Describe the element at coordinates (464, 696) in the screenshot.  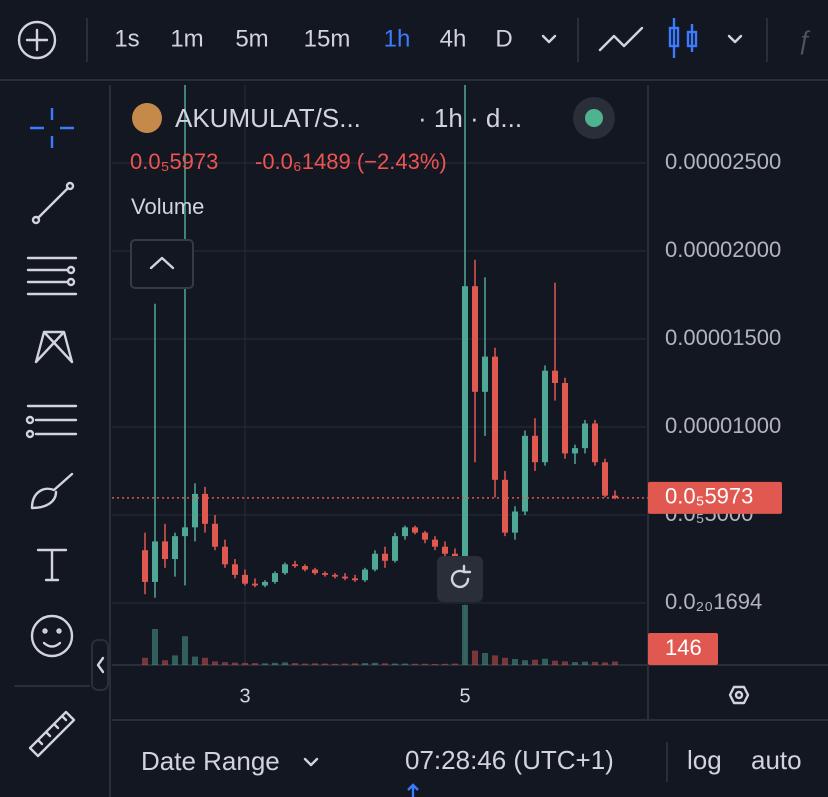
I see `x-tick-label: 5` at that location.